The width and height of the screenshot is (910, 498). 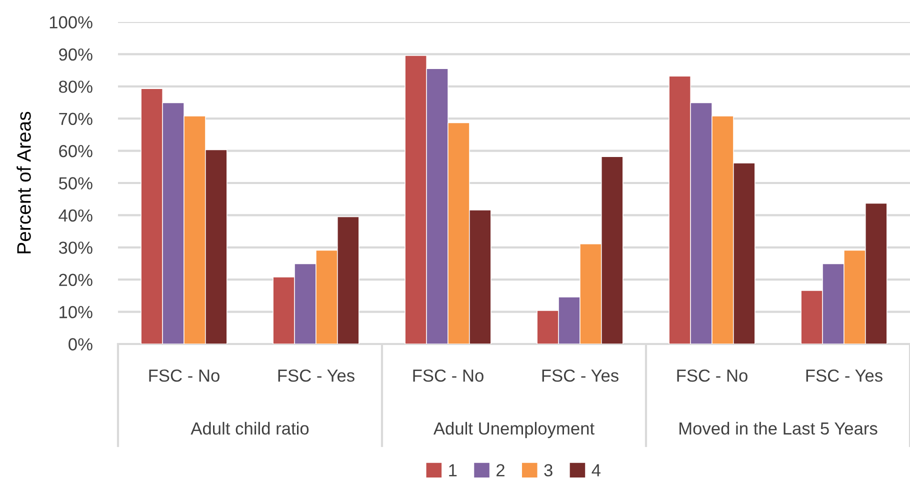 What do you see at coordinates (548, 470) in the screenshot?
I see `legend-label: 3` at bounding box center [548, 470].